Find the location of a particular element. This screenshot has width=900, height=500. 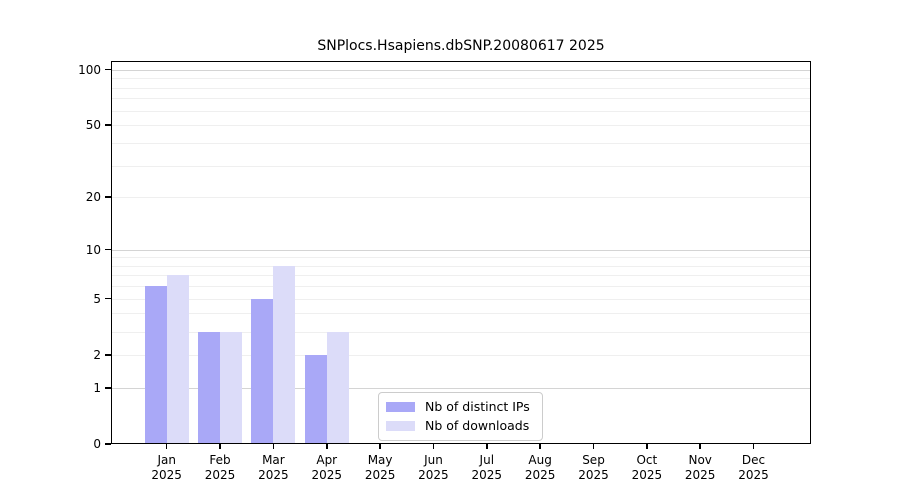

x-tick-label: Jul 2025 is located at coordinates (487, 468).